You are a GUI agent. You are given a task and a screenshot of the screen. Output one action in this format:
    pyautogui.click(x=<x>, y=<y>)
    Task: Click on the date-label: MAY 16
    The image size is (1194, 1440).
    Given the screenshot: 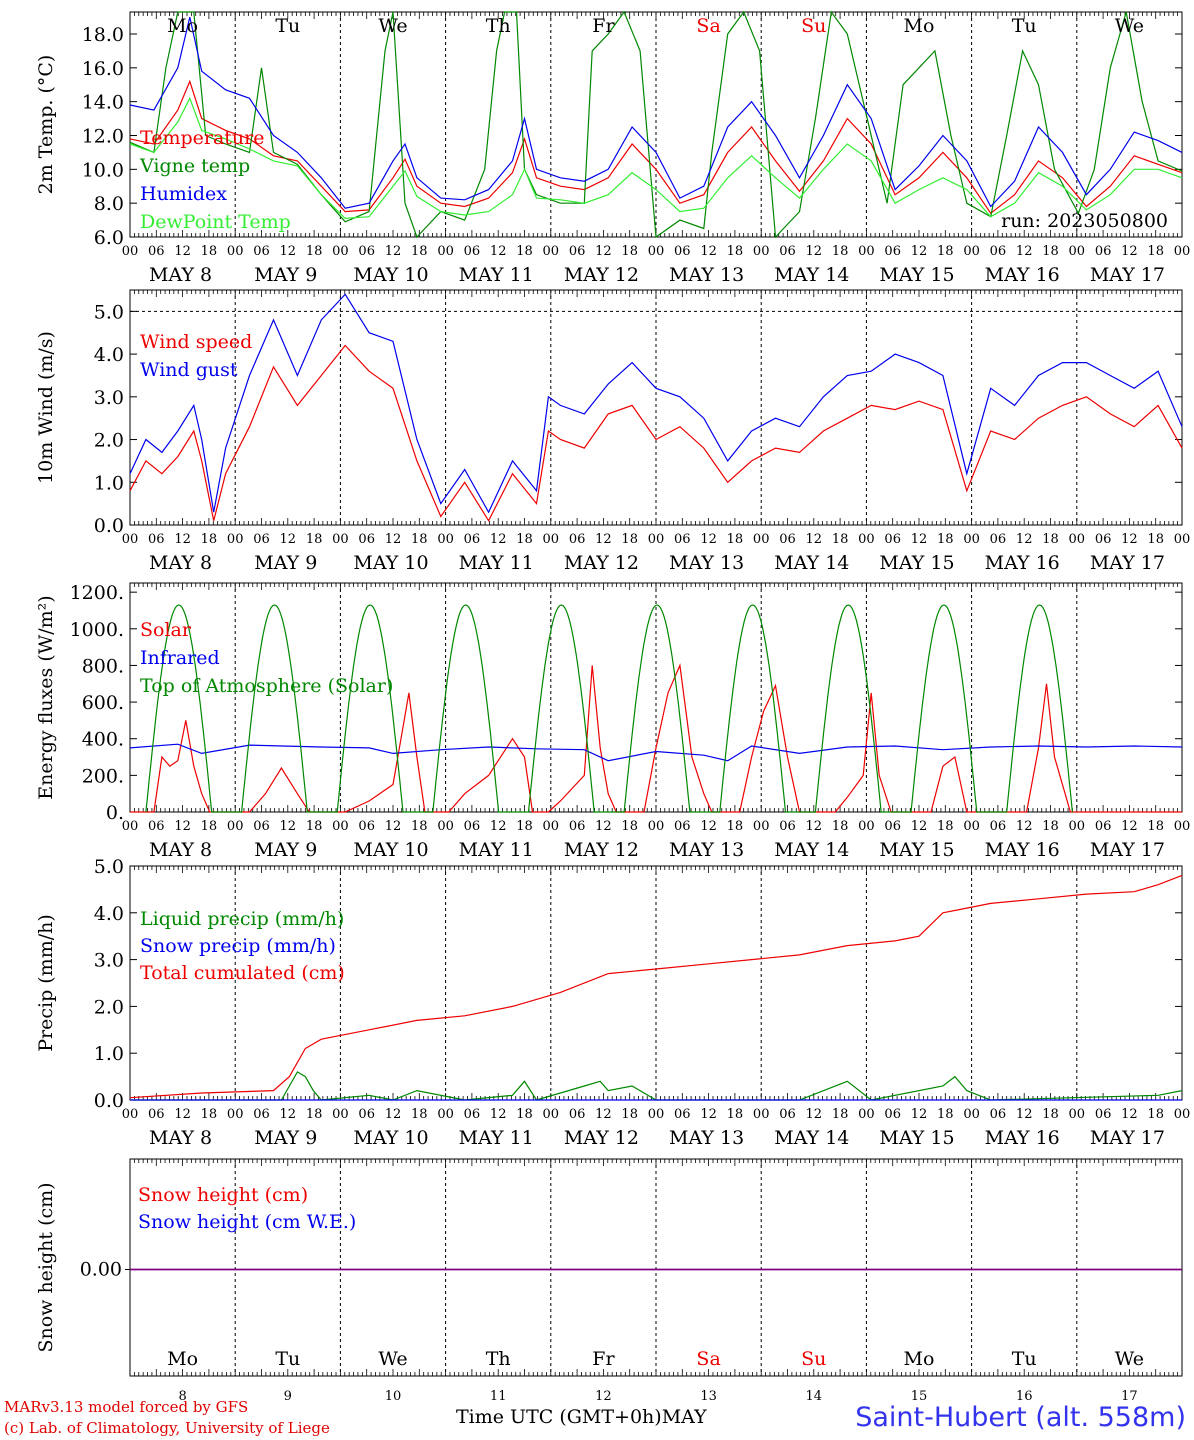 What is the action you would take?
    pyautogui.click(x=1022, y=1138)
    